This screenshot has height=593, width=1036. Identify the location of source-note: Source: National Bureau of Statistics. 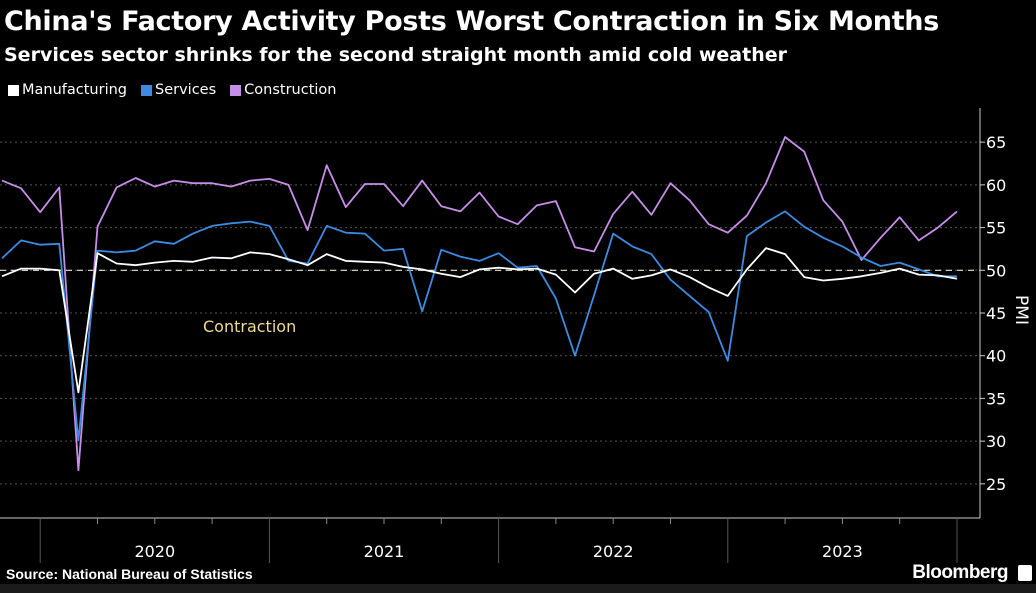
(129, 574).